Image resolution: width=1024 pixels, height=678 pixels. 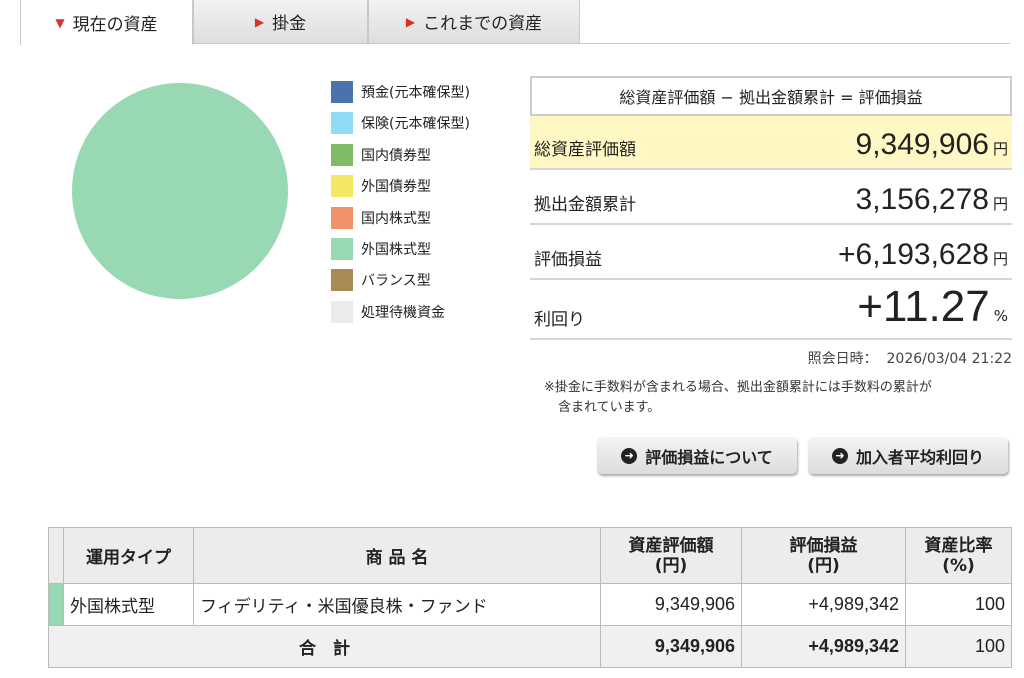 What do you see at coordinates (823, 555) in the screenshot?
I see `col-gain: 評価損益 (円)` at bounding box center [823, 555].